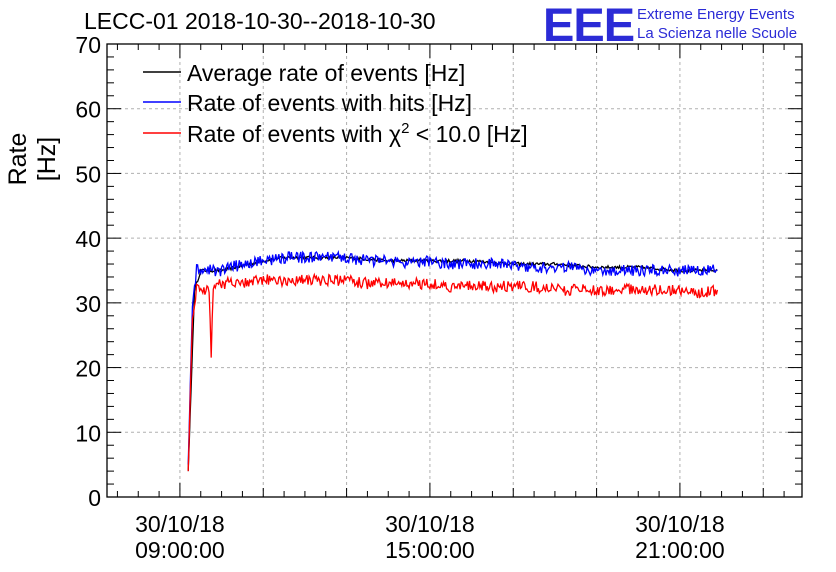 The height and width of the screenshot is (572, 836). What do you see at coordinates (88, 433) in the screenshot?
I see `y-tick-label: 10` at bounding box center [88, 433].